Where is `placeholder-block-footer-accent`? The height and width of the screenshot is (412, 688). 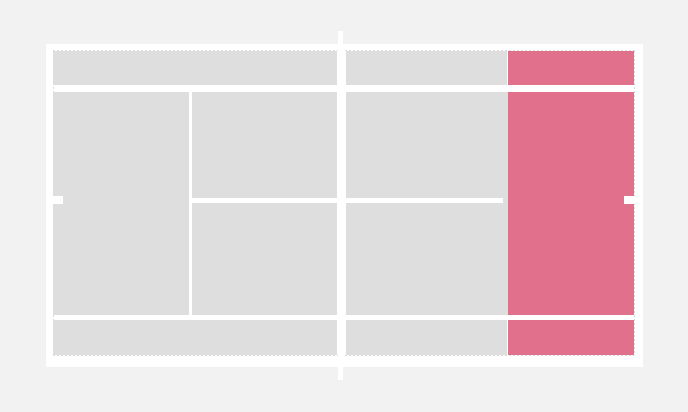 placeholder-block-footer-accent is located at coordinates (571, 337).